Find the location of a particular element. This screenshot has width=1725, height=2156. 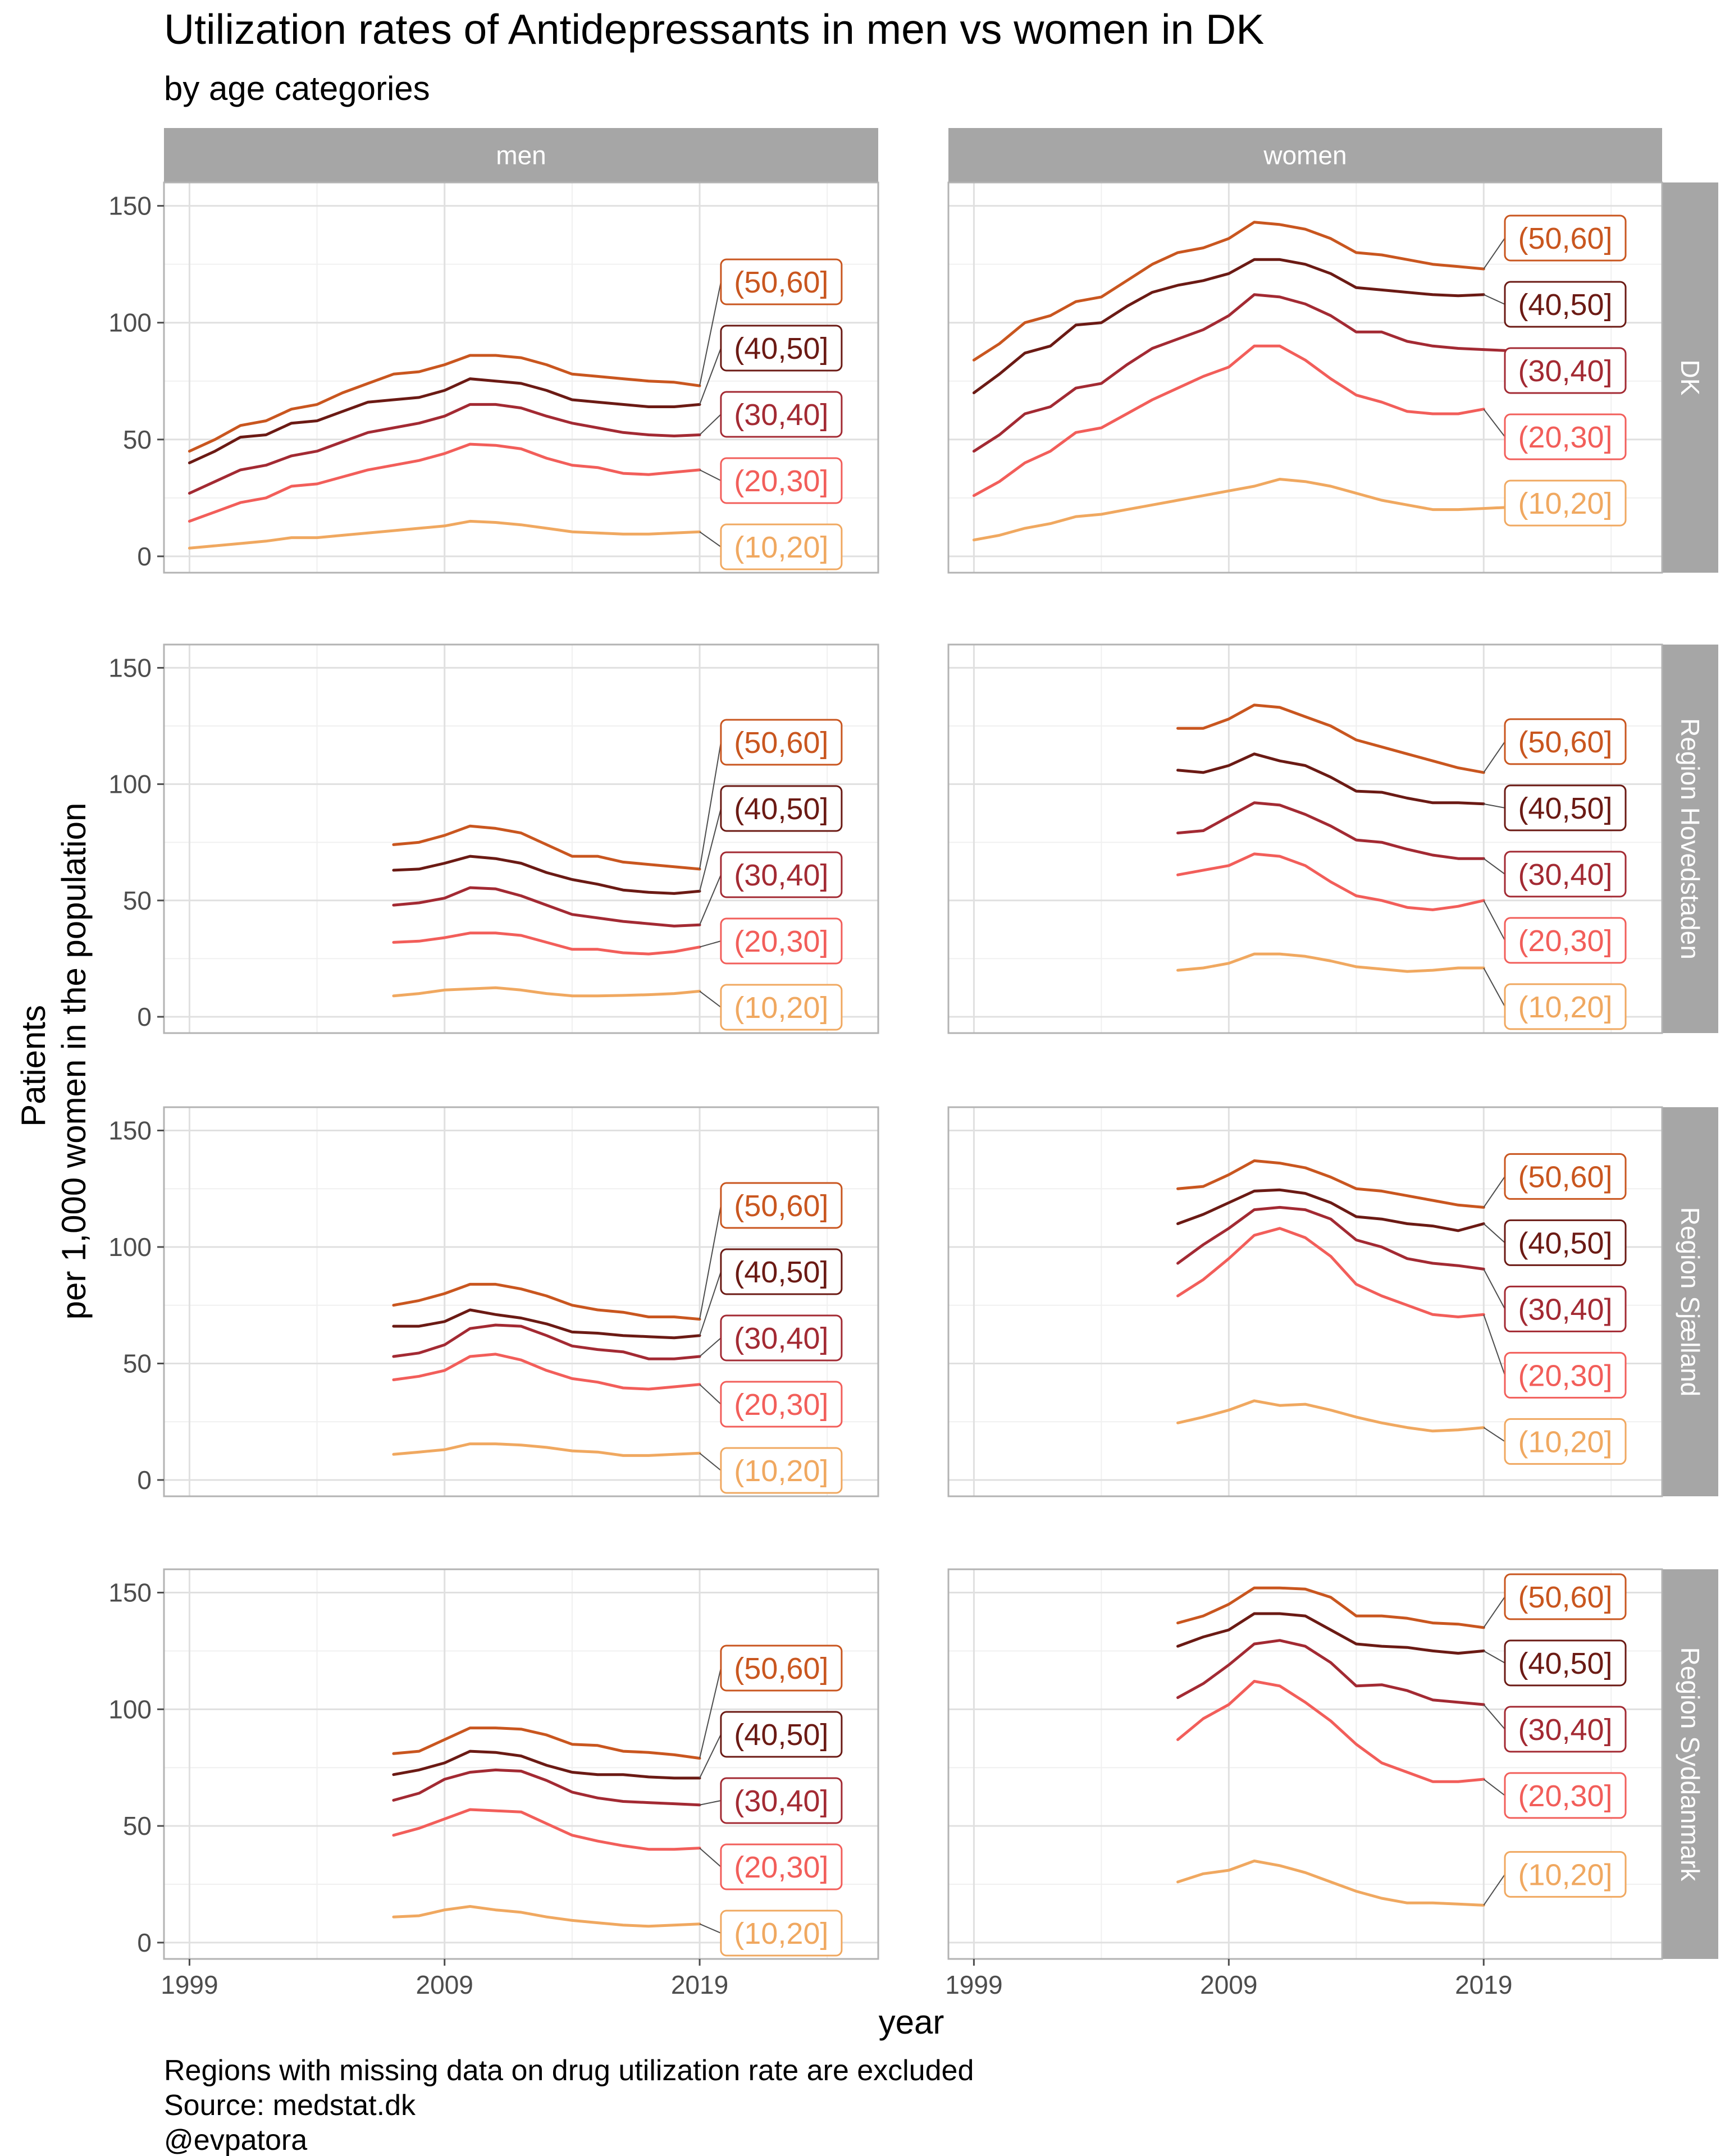

y-axis-label-line-1: Patients is located at coordinates (33, 1066).